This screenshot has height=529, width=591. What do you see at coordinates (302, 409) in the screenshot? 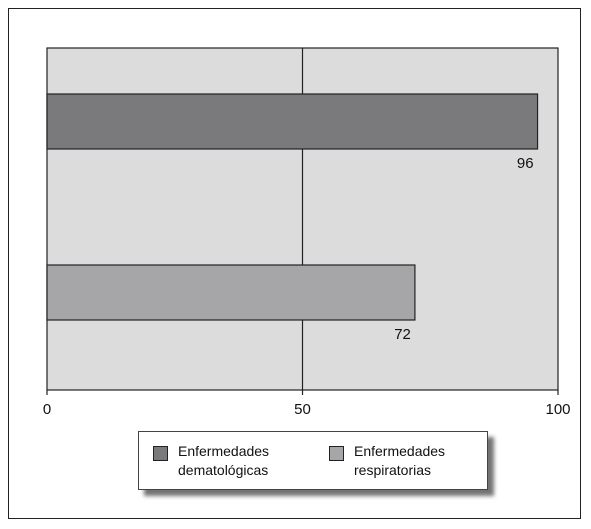
I see `x-tick-label-1: 50` at bounding box center [302, 409].